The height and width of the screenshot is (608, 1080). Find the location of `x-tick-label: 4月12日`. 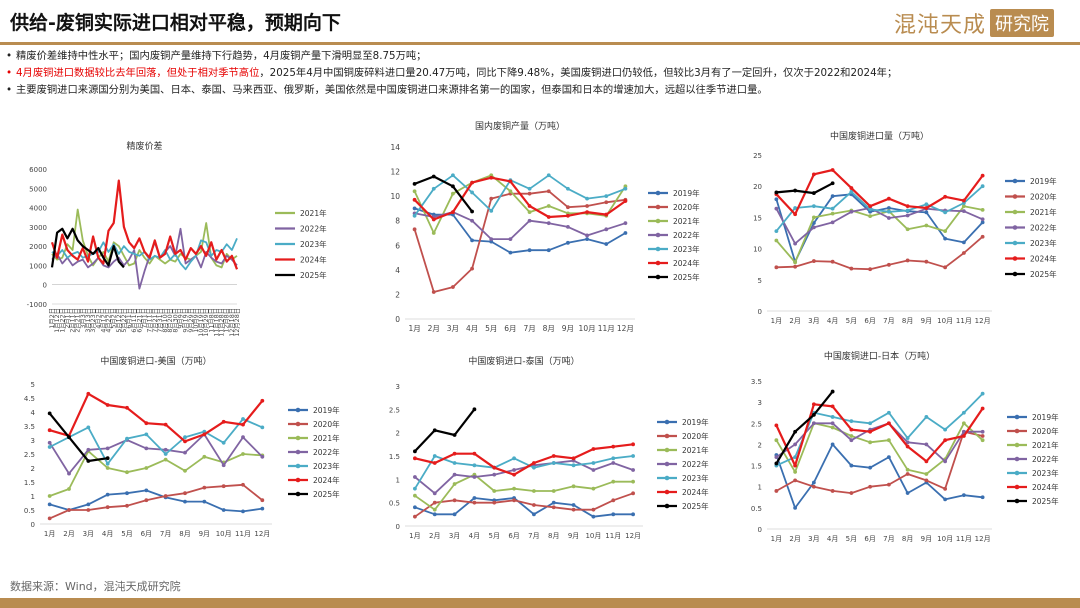

x-tick-label: 4月12日 is located at coordinates (103, 320).